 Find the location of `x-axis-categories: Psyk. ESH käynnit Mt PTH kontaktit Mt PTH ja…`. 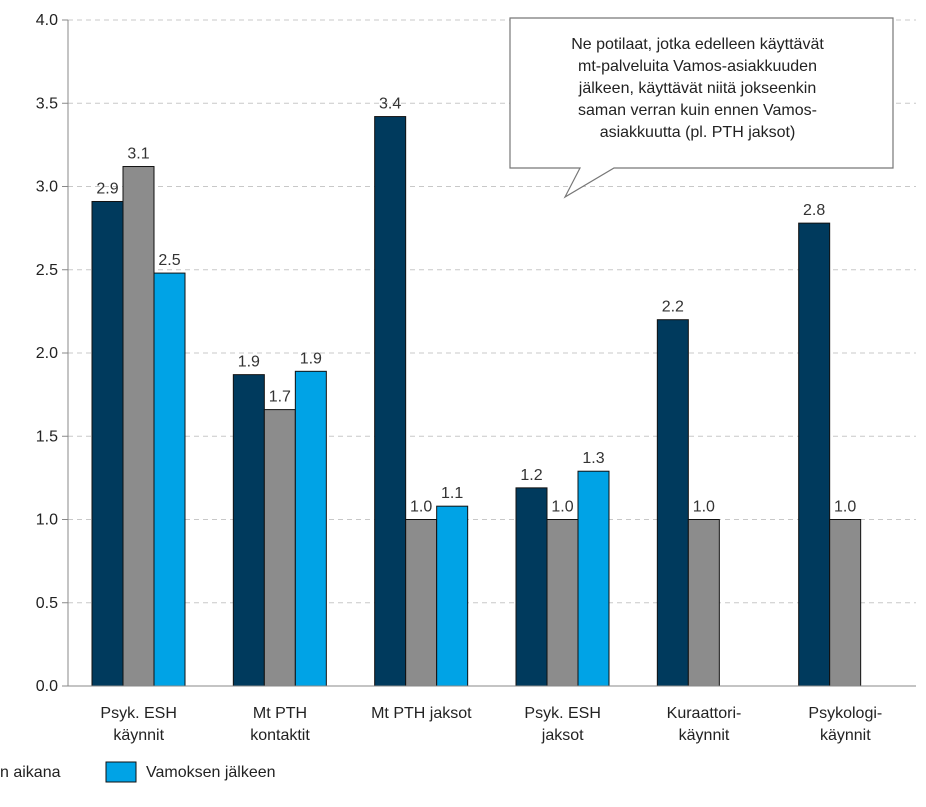

x-axis-categories: Psyk. ESH käynnit Mt PTH kontaktit Mt PTH ja… is located at coordinates (491, 724).